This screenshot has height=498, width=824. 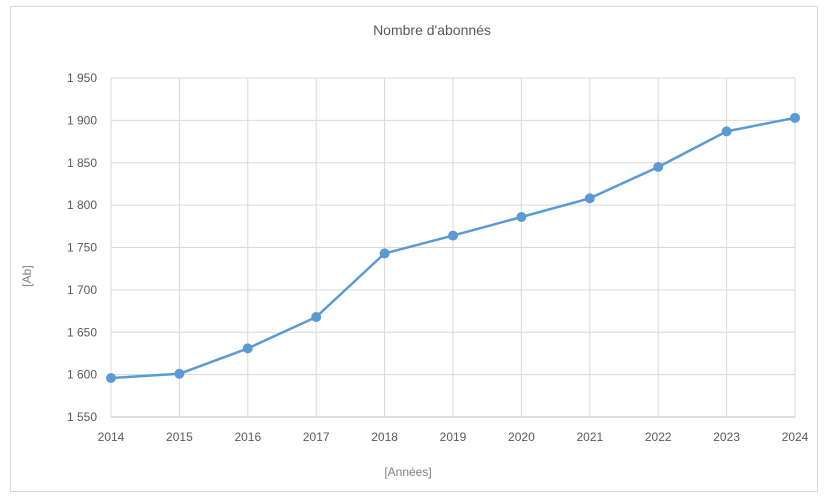 I want to click on x-tick-label: 2021, so click(x=589, y=437).